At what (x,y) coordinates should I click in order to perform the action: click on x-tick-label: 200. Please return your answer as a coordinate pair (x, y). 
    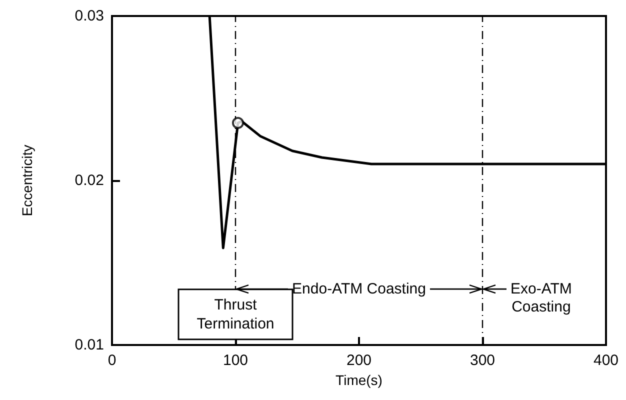
    Looking at the image, I should click on (359, 360).